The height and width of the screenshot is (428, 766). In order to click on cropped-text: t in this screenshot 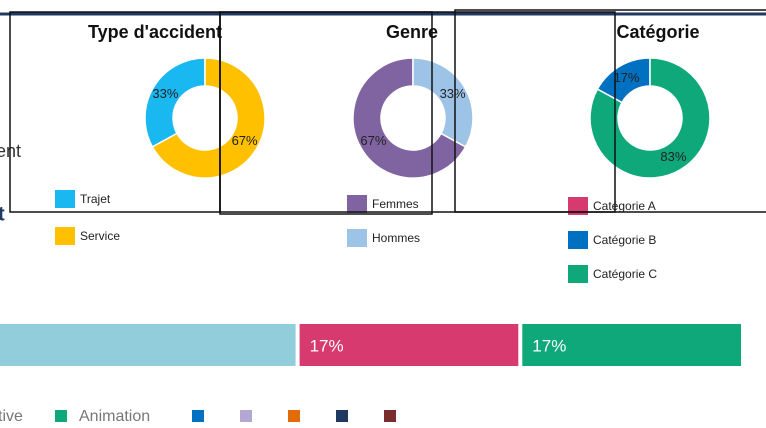, I will do `click(2, 214)`.